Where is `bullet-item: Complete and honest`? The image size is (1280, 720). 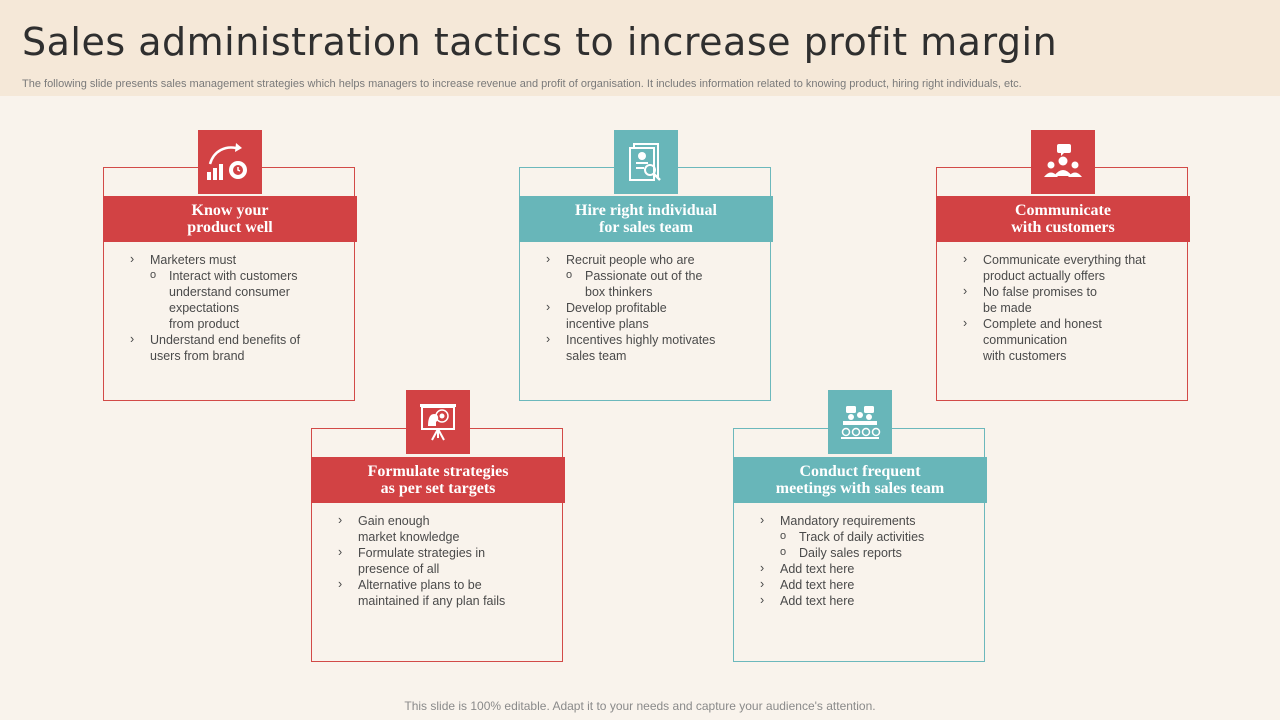
bullet-item: Complete and honest is located at coordinates (1054, 323).